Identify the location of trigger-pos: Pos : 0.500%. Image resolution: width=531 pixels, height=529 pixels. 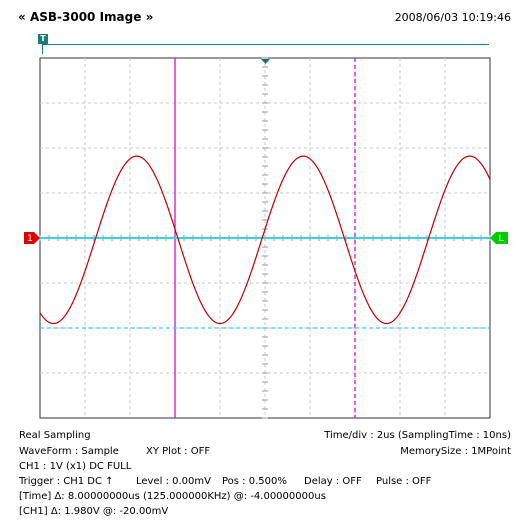
(254, 481).